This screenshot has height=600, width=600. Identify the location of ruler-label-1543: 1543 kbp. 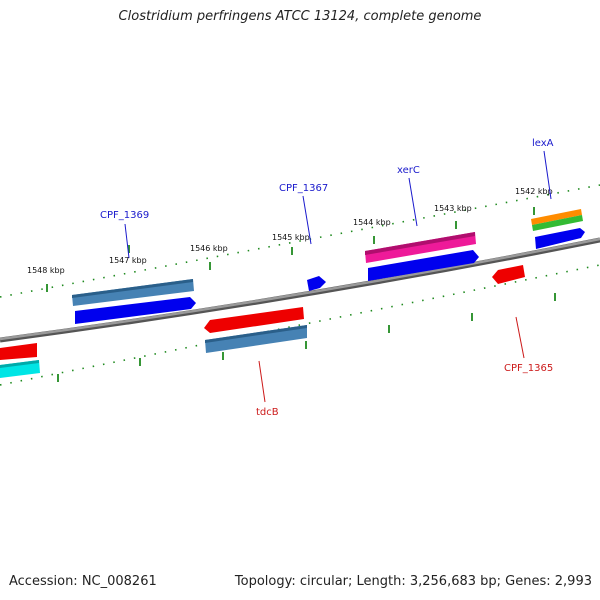
(453, 208).